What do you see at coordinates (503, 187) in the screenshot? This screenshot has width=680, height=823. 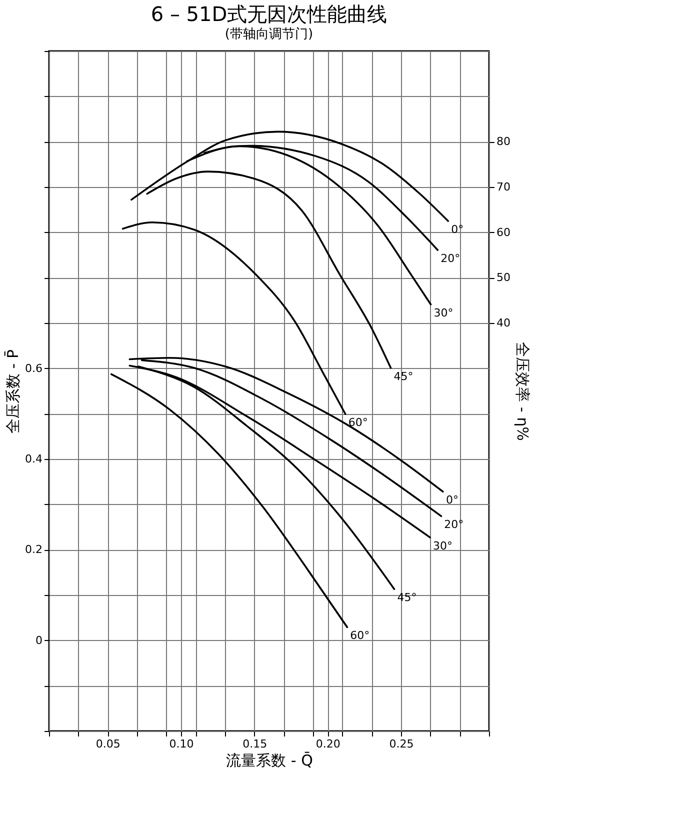 I see `y2-tick-label: 70` at bounding box center [503, 187].